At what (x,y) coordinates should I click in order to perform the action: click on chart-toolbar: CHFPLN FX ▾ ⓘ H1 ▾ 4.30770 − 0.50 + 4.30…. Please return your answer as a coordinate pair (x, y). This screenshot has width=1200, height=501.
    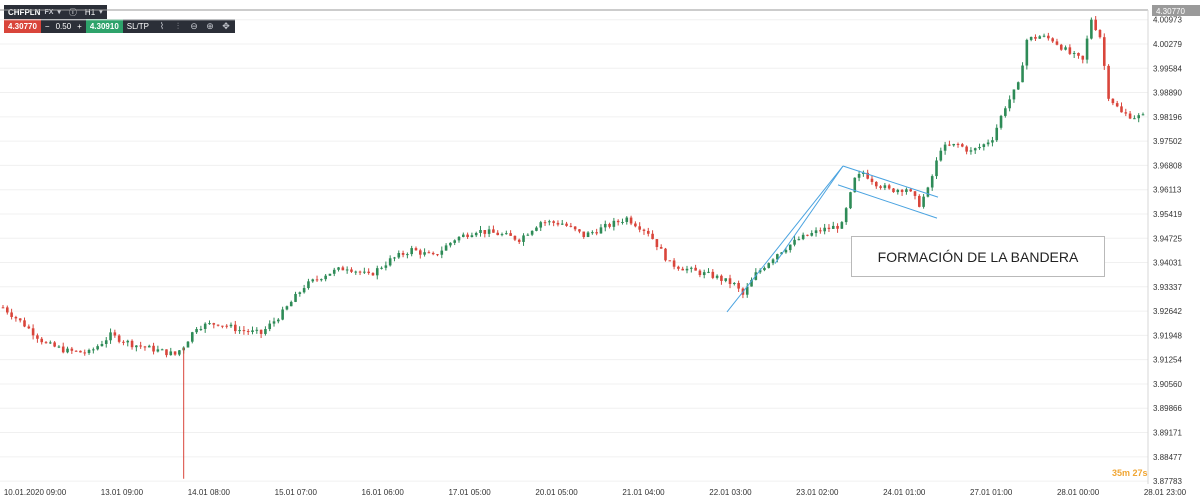
    Looking at the image, I should click on (600, 17).